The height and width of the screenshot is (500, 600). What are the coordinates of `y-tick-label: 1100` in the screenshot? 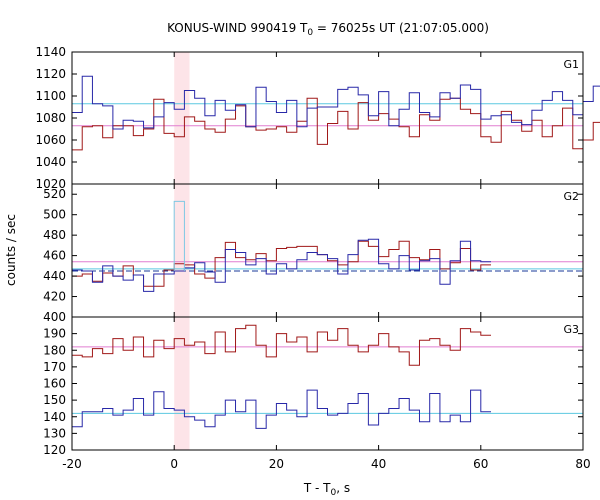 It's located at (50, 96).